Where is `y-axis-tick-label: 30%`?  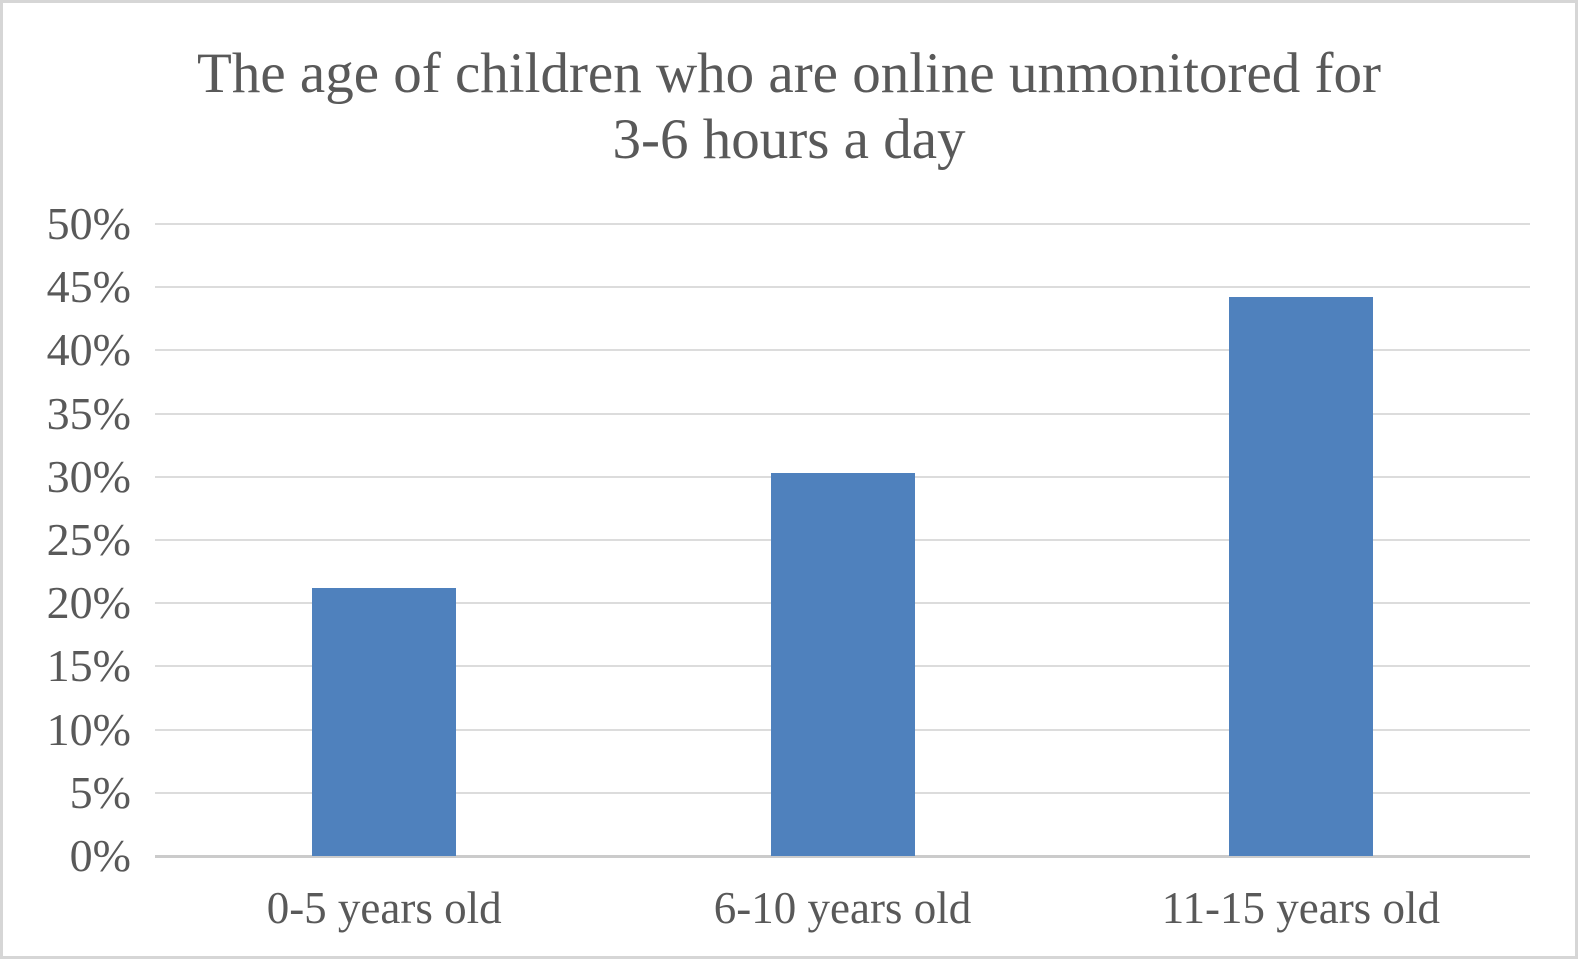 y-axis-tick-label: 30% is located at coordinates (88, 476).